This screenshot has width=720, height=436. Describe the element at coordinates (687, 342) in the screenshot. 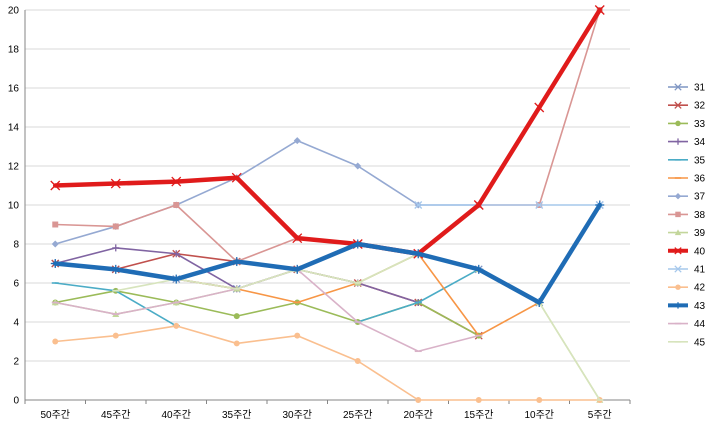

I see `legend-item-45: 45` at that location.